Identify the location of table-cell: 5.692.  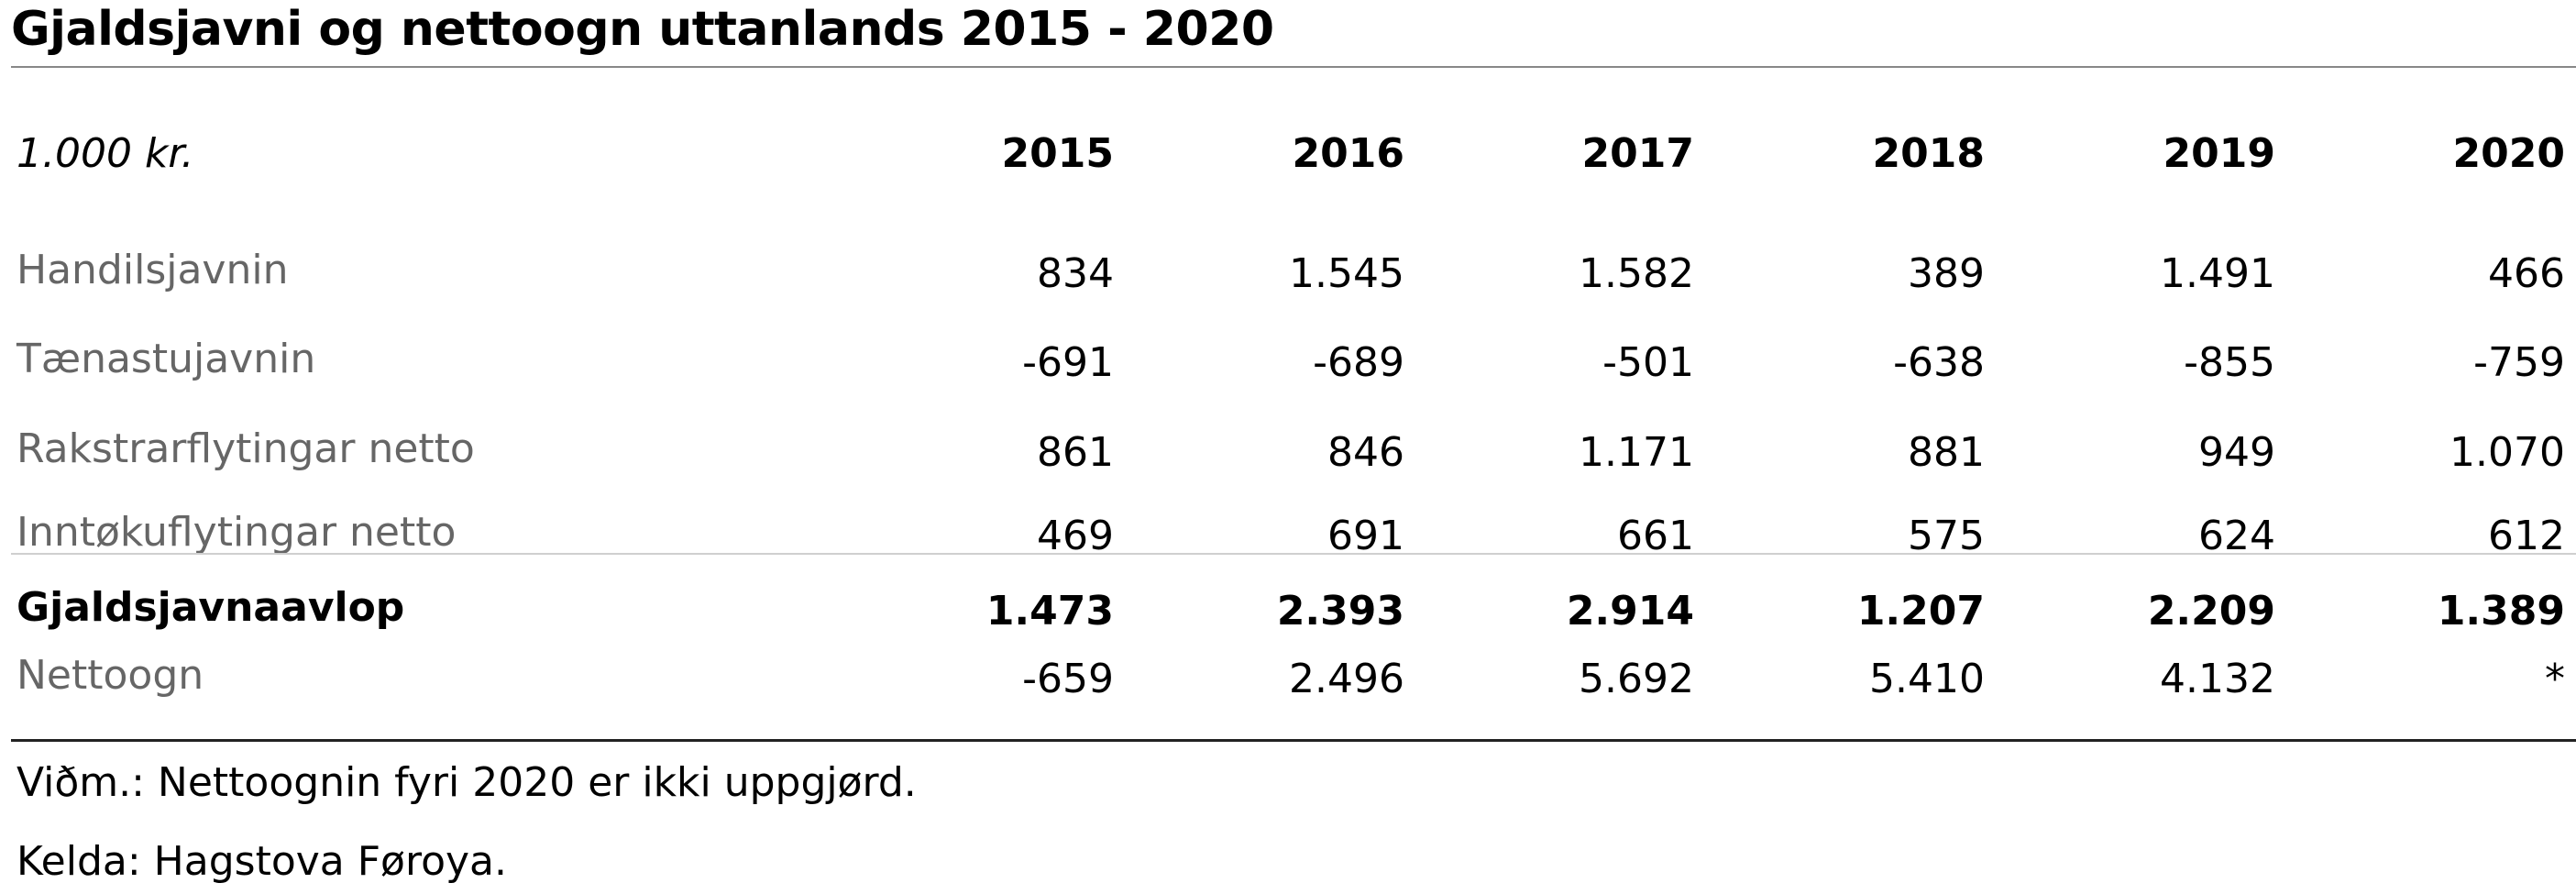
(1636, 679).